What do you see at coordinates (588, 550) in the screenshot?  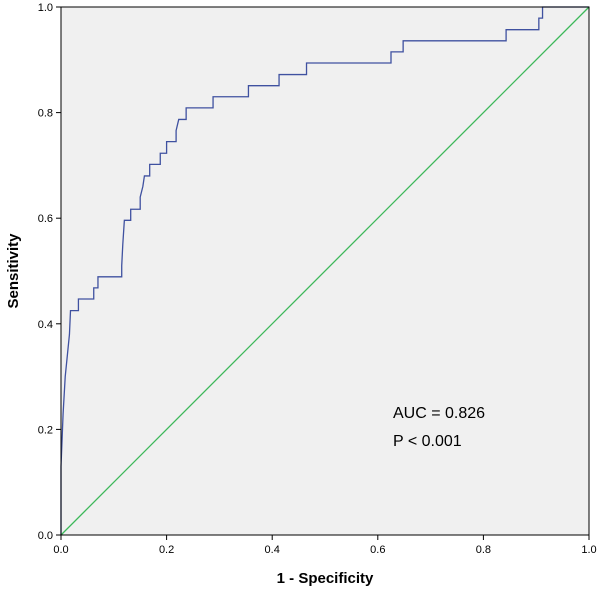 I see `x-tick-label: 1.0` at bounding box center [588, 550].